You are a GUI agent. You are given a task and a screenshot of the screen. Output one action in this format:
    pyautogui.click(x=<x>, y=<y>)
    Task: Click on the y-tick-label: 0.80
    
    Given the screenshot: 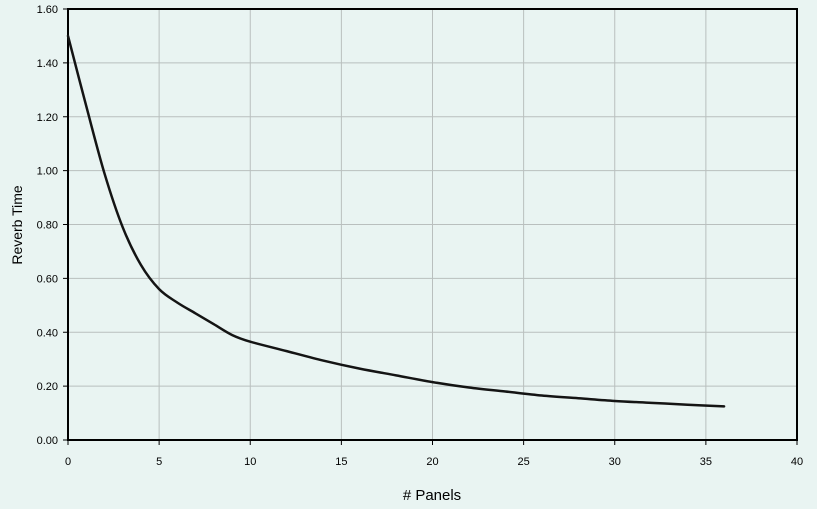 What is the action you would take?
    pyautogui.click(x=47, y=226)
    